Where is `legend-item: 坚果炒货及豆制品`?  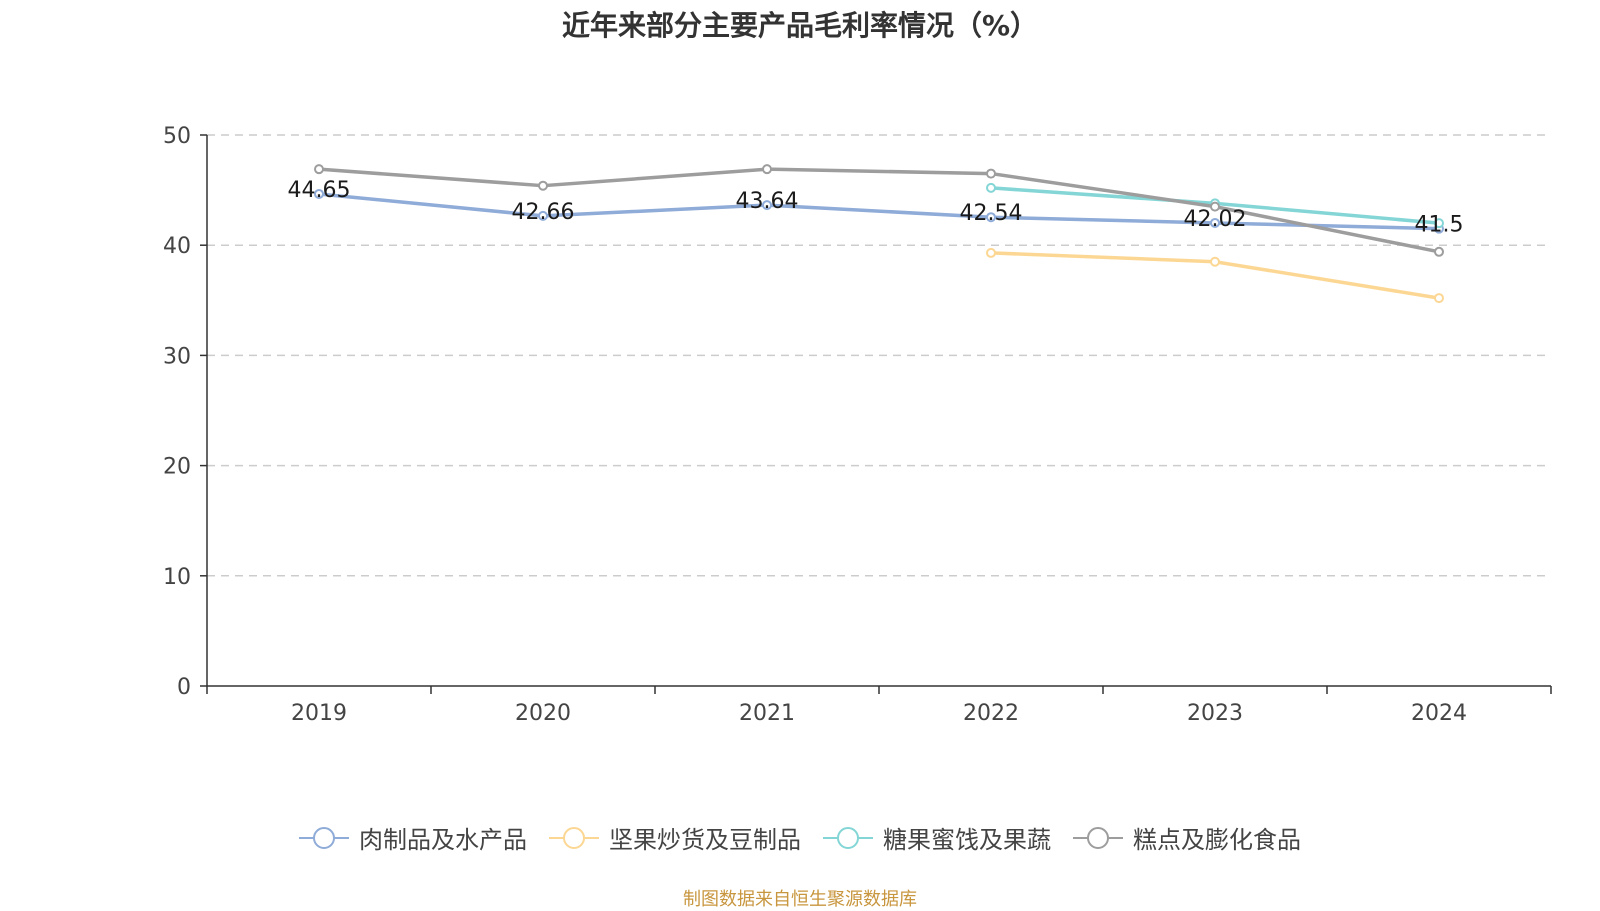
legend-item: 坚果炒货及豆制品 is located at coordinates (675, 837).